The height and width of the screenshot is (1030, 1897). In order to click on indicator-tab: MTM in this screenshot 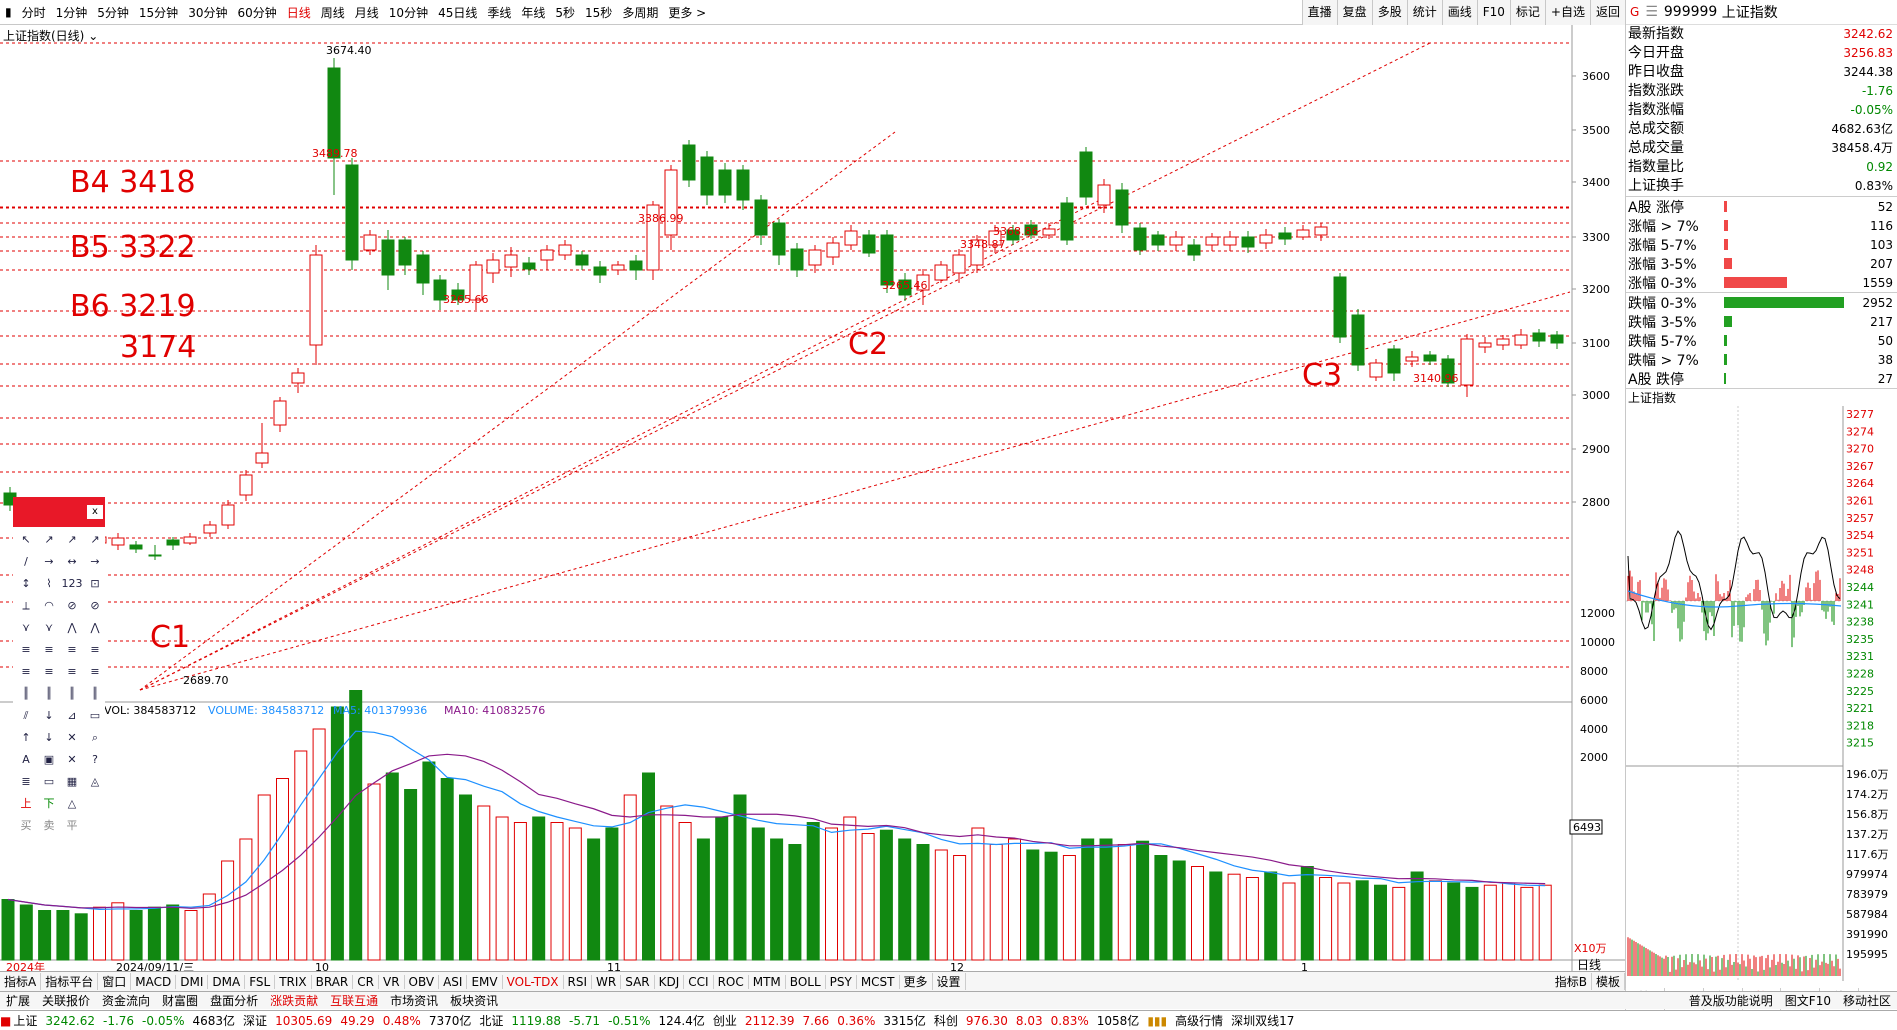, I will do `click(767, 981)`.